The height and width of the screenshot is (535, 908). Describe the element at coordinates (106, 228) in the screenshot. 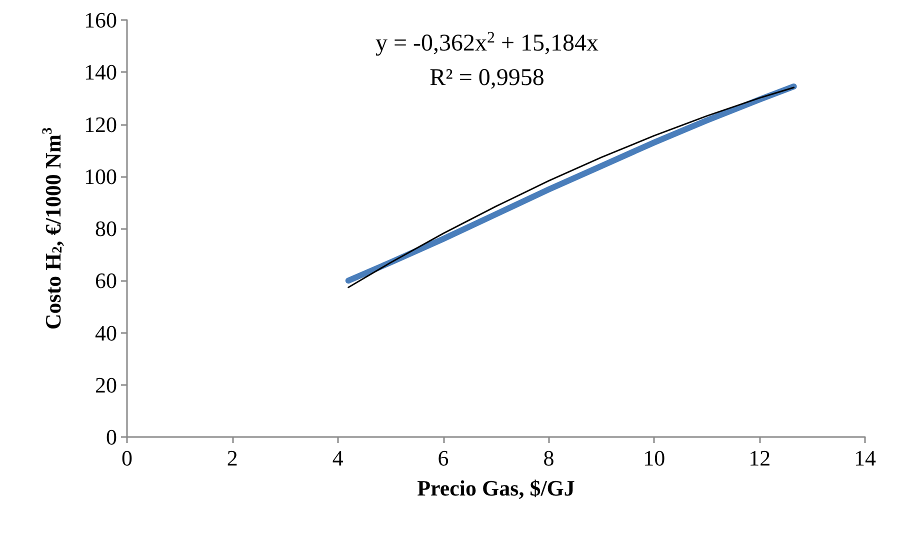

I see `y-tick-label: 80` at that location.